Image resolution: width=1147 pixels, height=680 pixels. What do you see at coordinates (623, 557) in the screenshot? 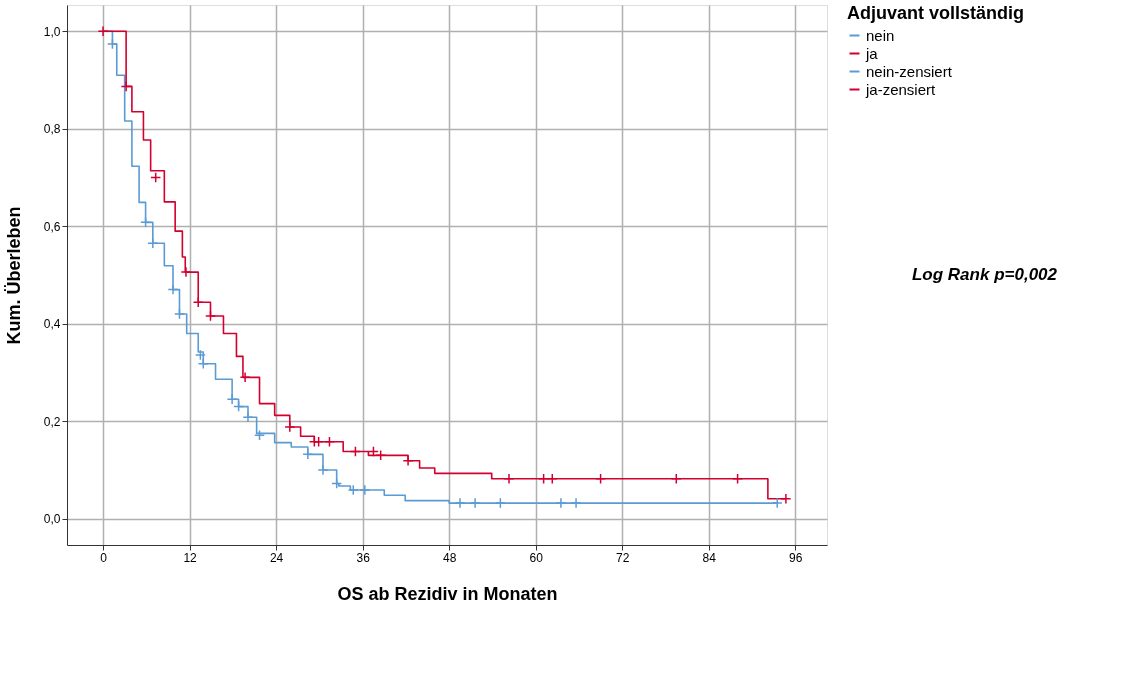
I see `x-tick-label: 72` at bounding box center [623, 557].